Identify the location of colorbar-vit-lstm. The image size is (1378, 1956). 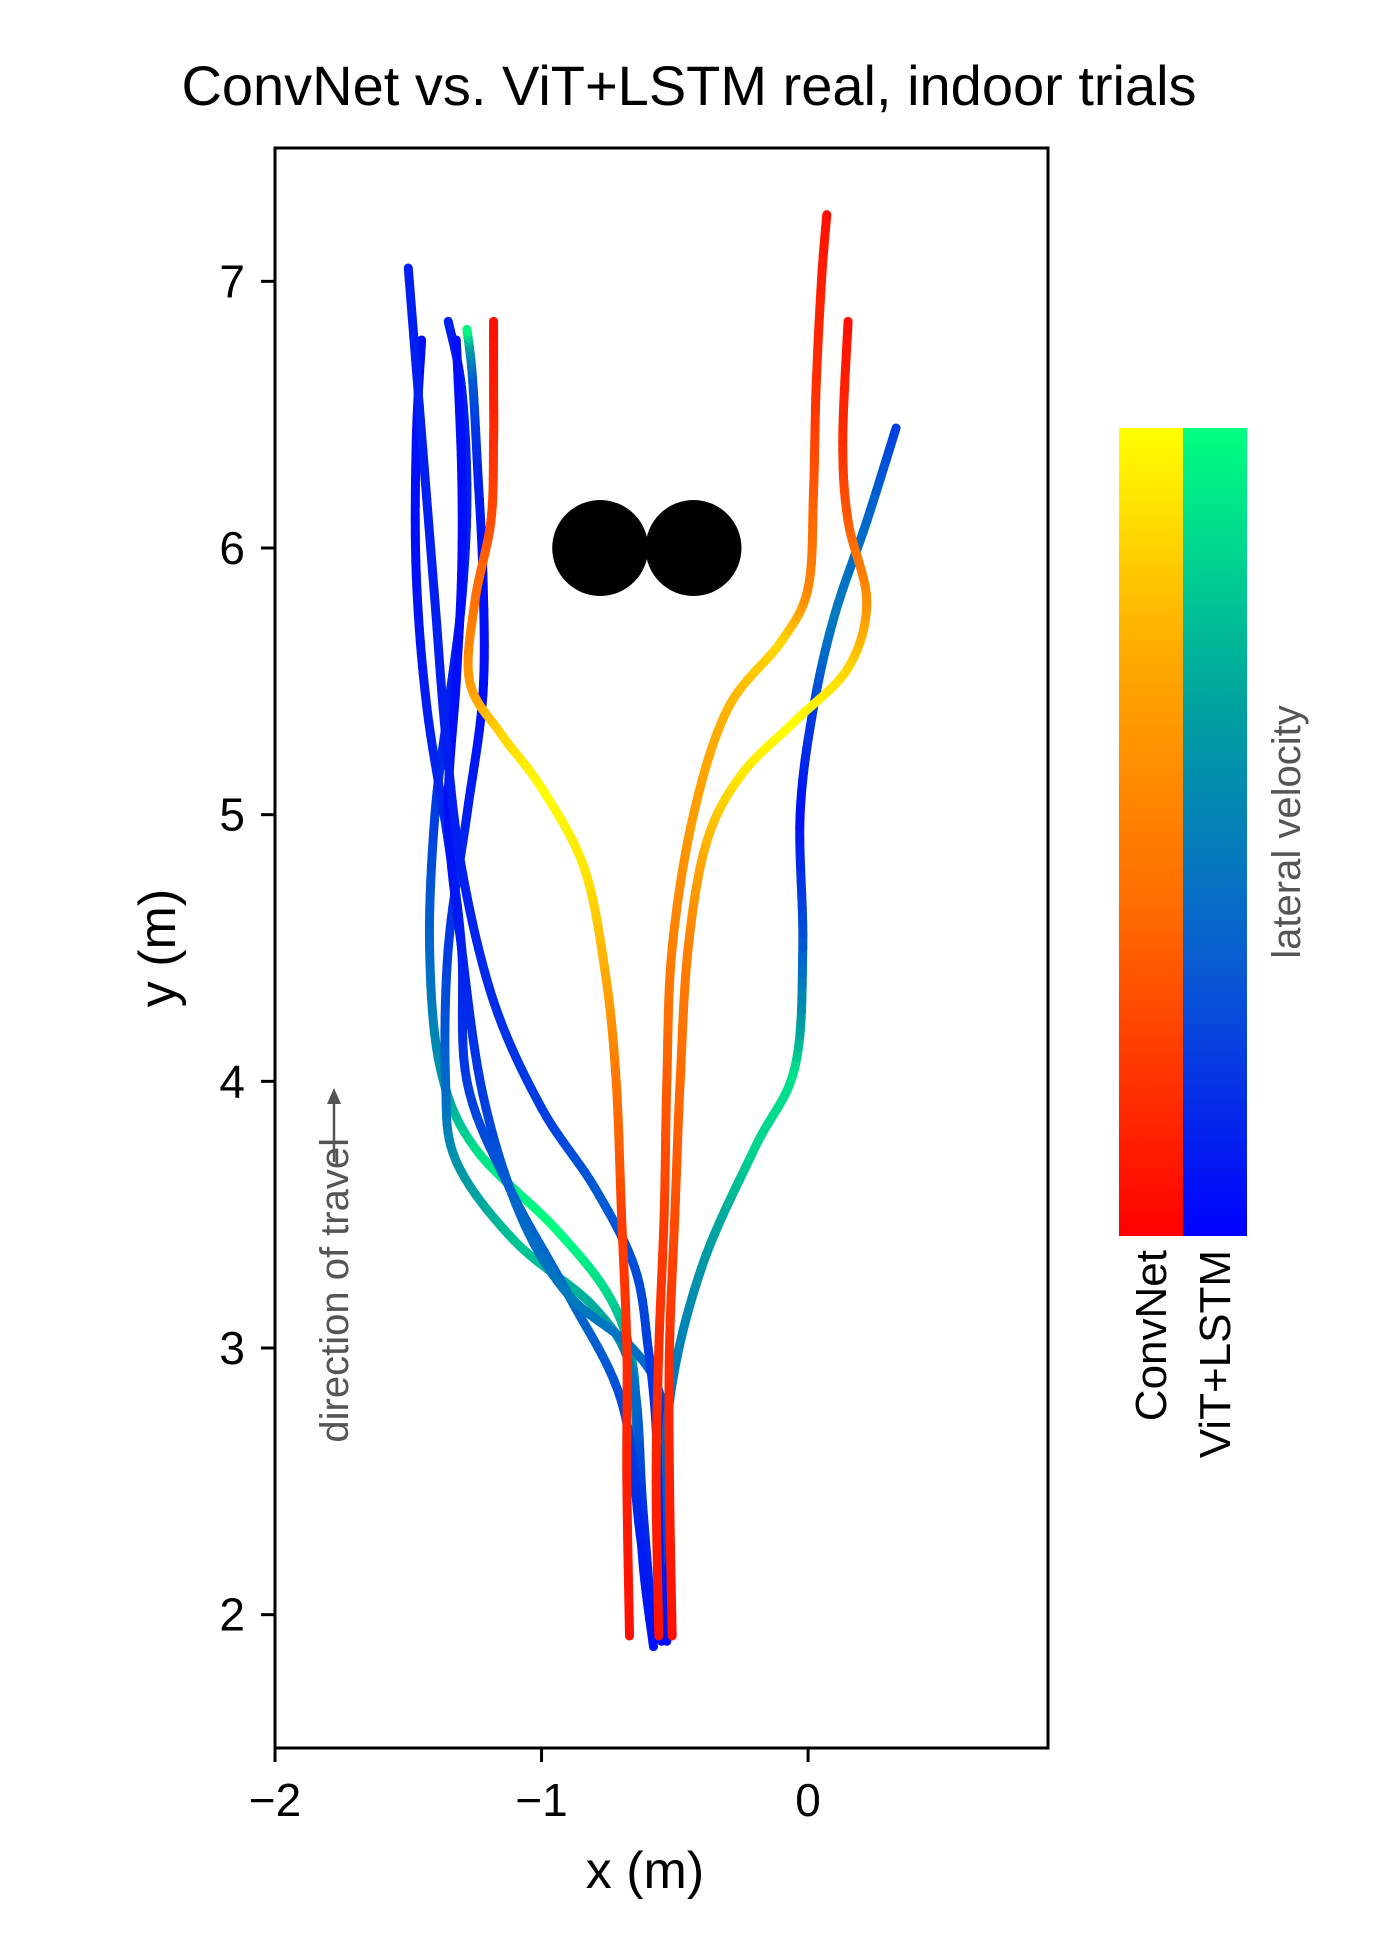
(1215, 832).